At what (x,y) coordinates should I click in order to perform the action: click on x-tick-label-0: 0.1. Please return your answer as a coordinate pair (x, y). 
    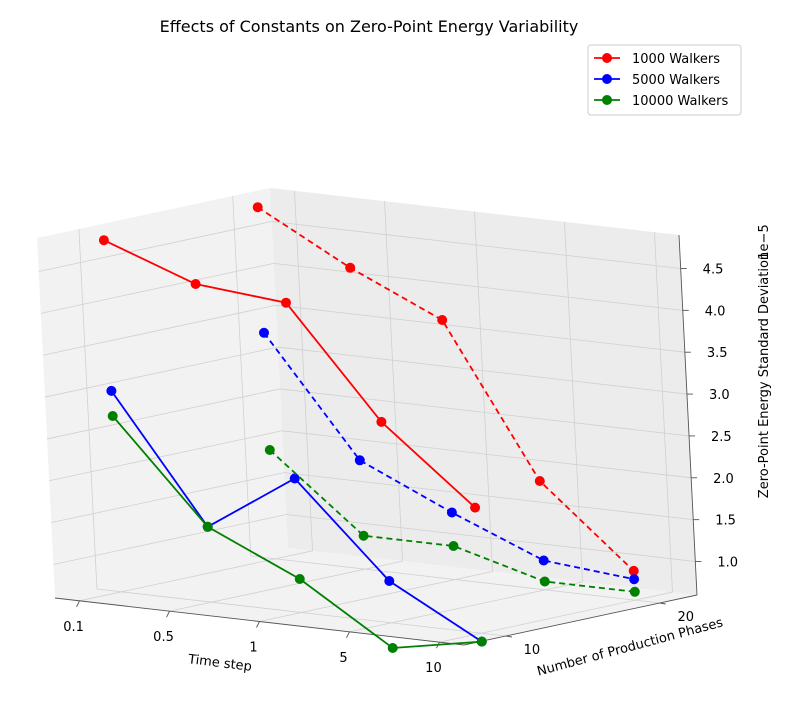
    Looking at the image, I should click on (73, 627).